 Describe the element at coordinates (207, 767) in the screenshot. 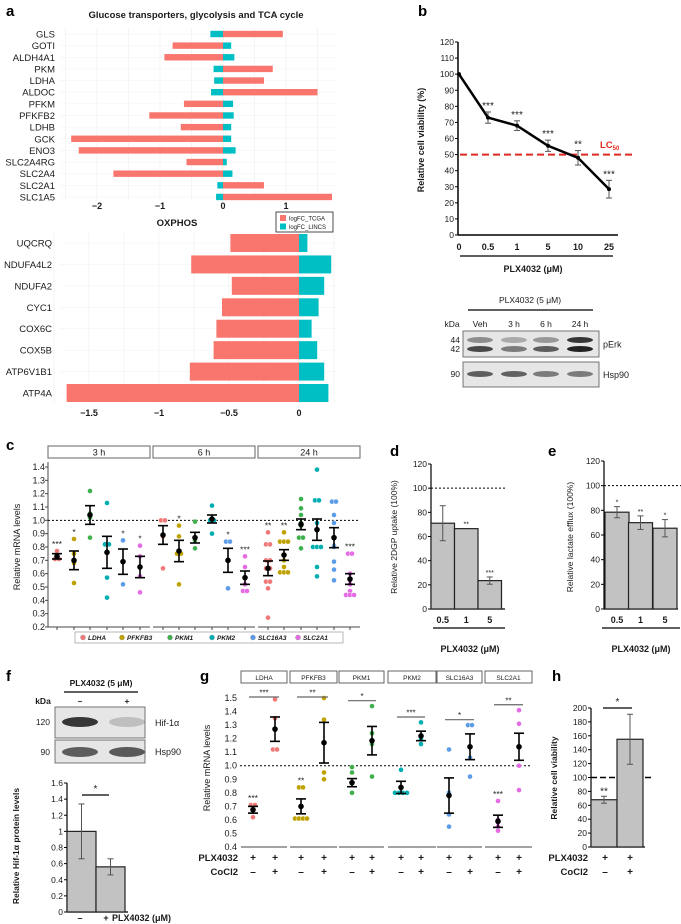

I see `y-axis-label: Relative mRNA levels` at that location.